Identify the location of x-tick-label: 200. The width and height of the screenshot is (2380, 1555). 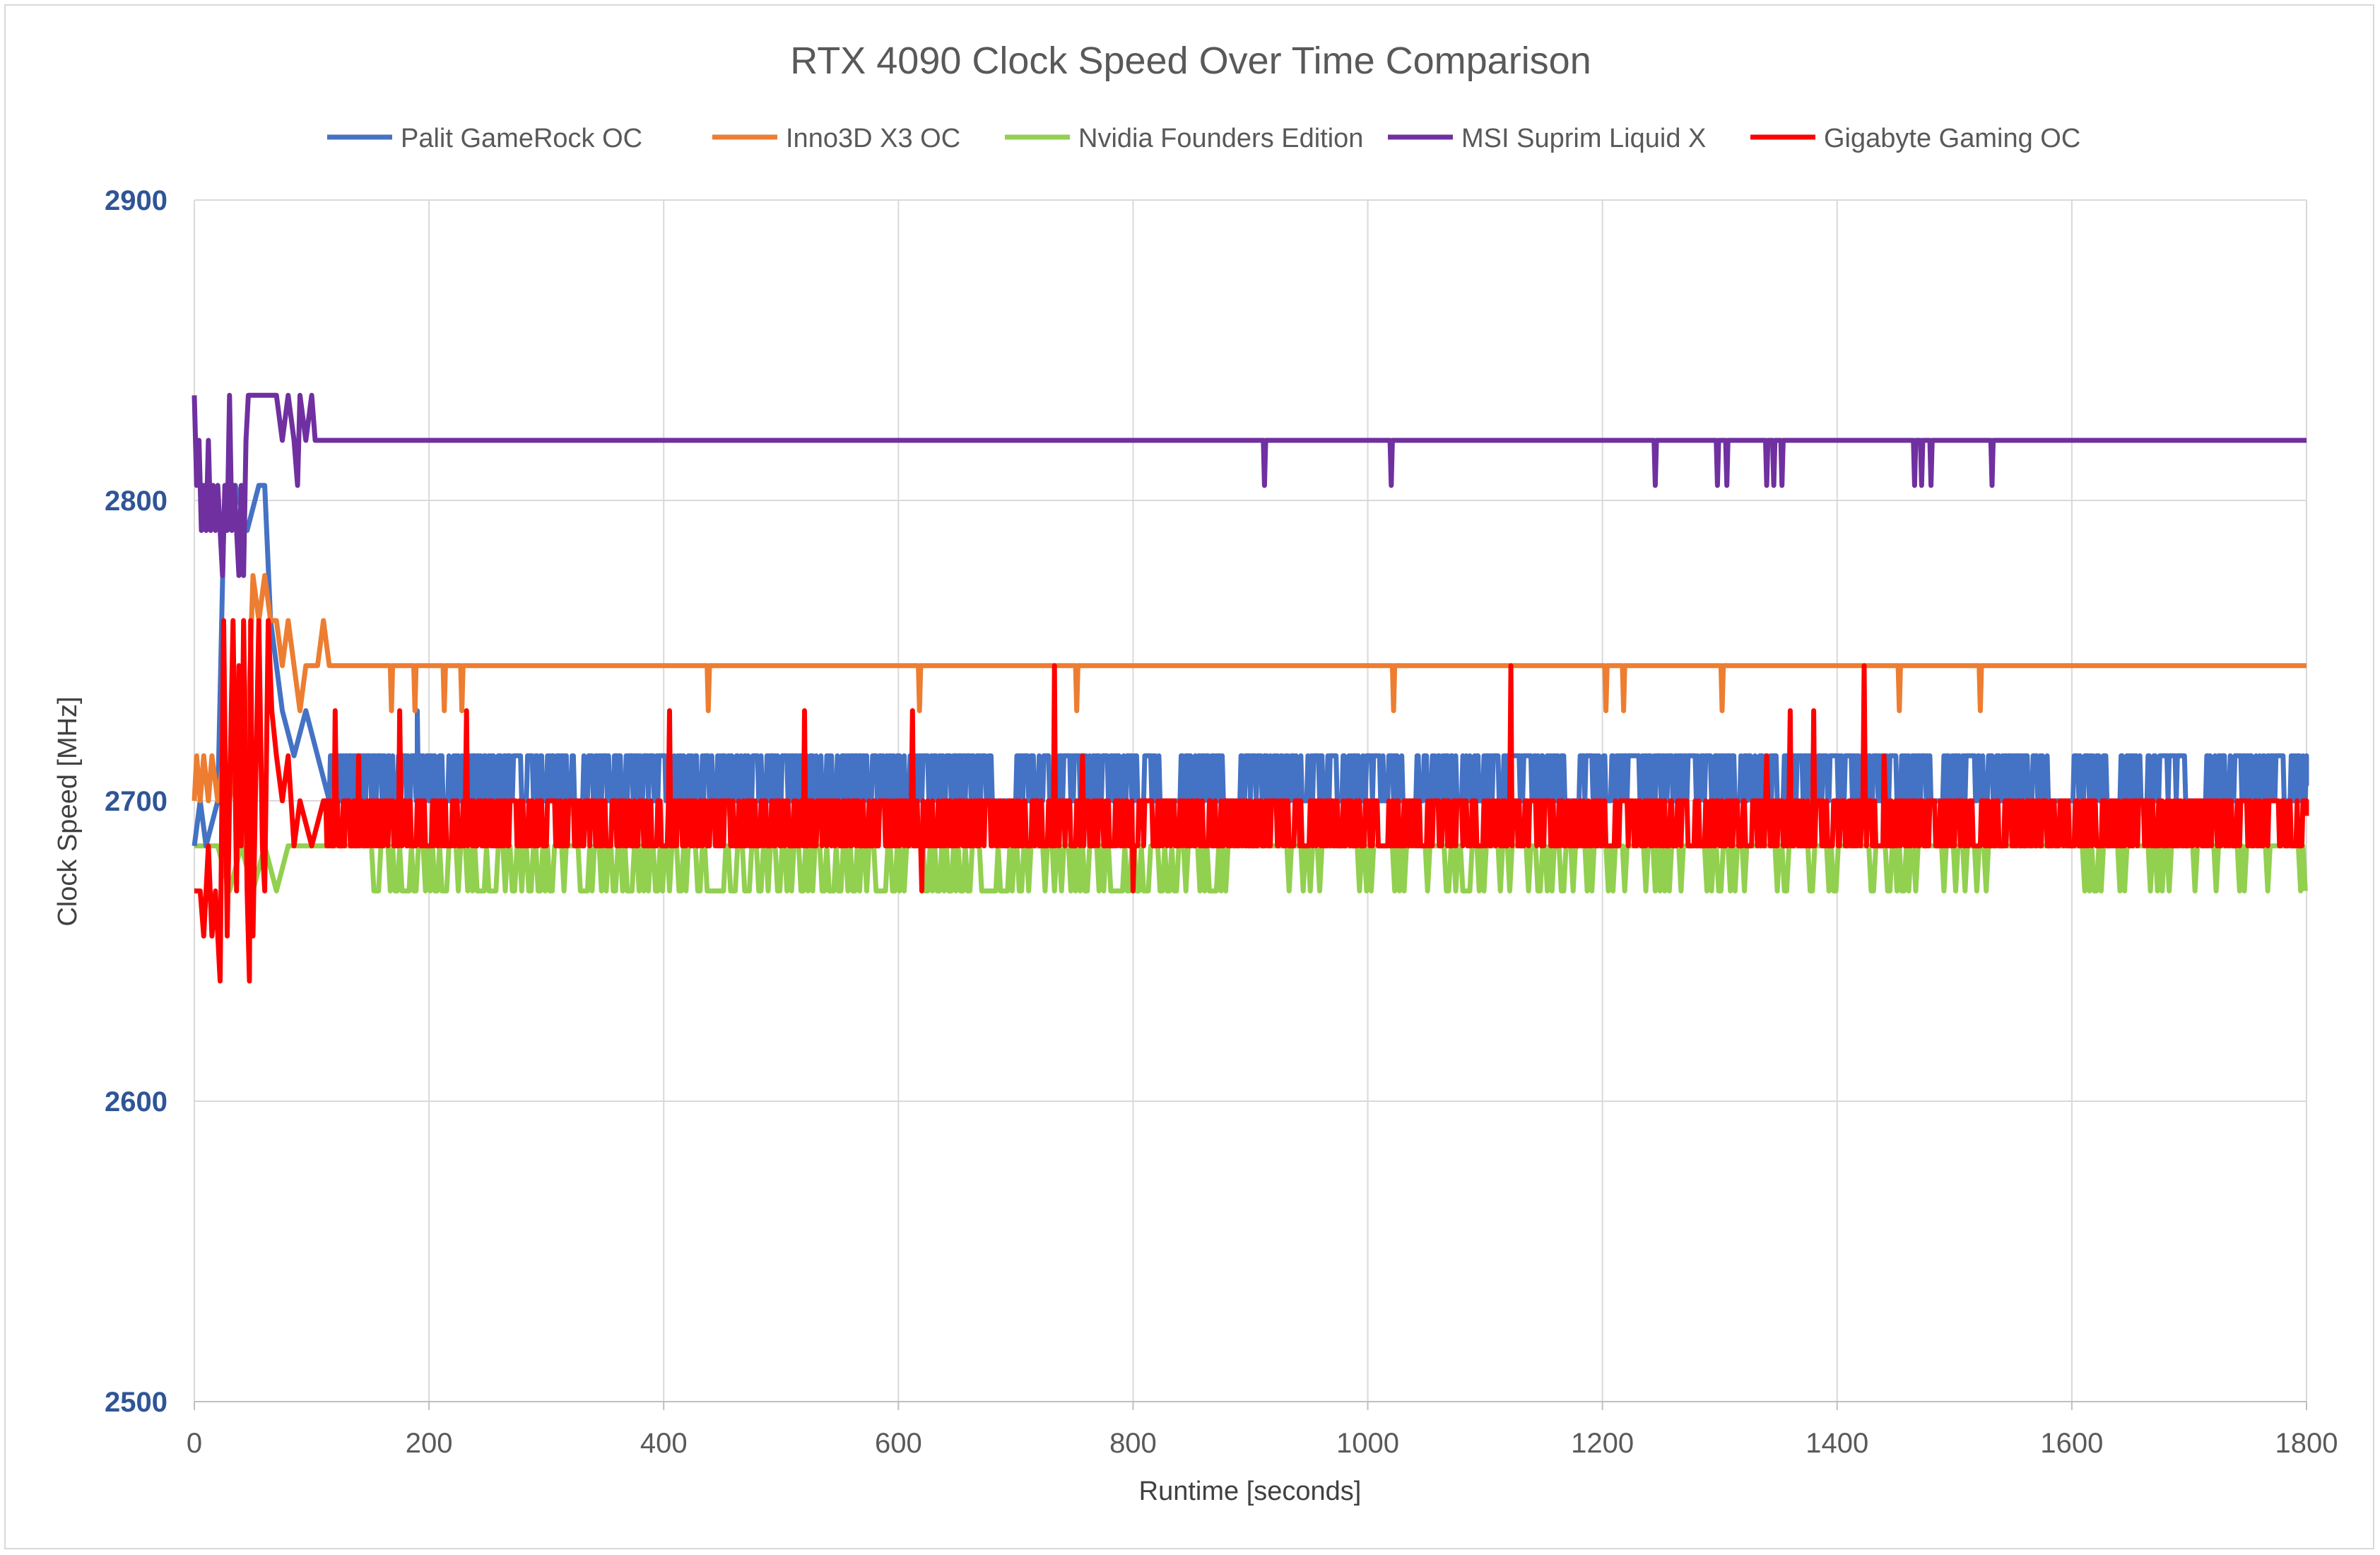
(429, 1443).